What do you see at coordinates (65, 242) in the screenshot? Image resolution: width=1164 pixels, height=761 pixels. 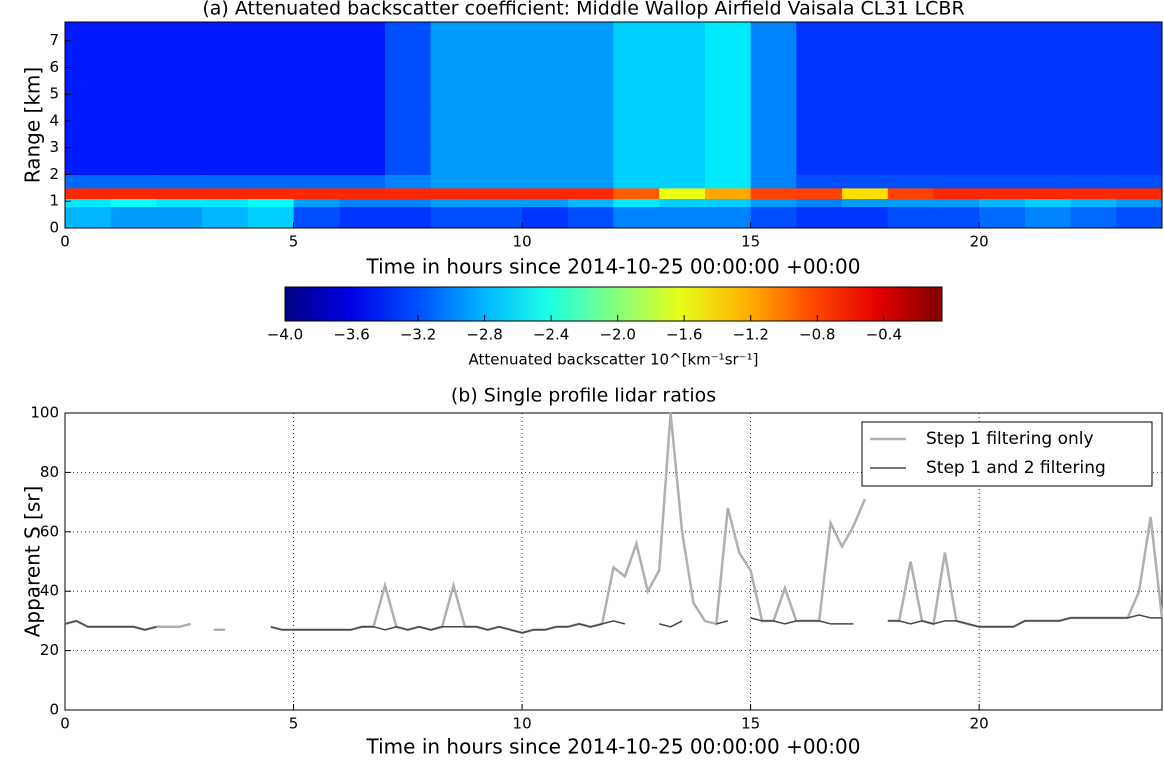 I see `x-tick-label: 0` at bounding box center [65, 242].